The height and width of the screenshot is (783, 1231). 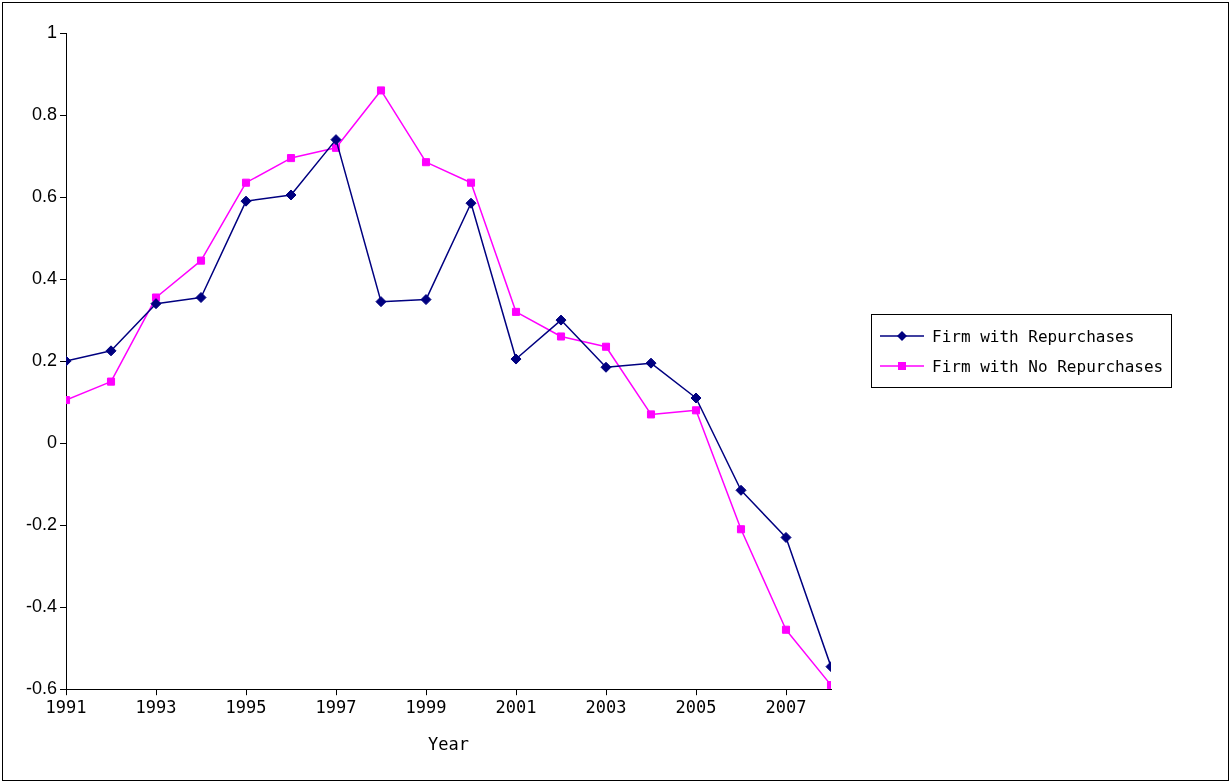 I want to click on y-tick-label: 0.2, so click(x=44, y=360).